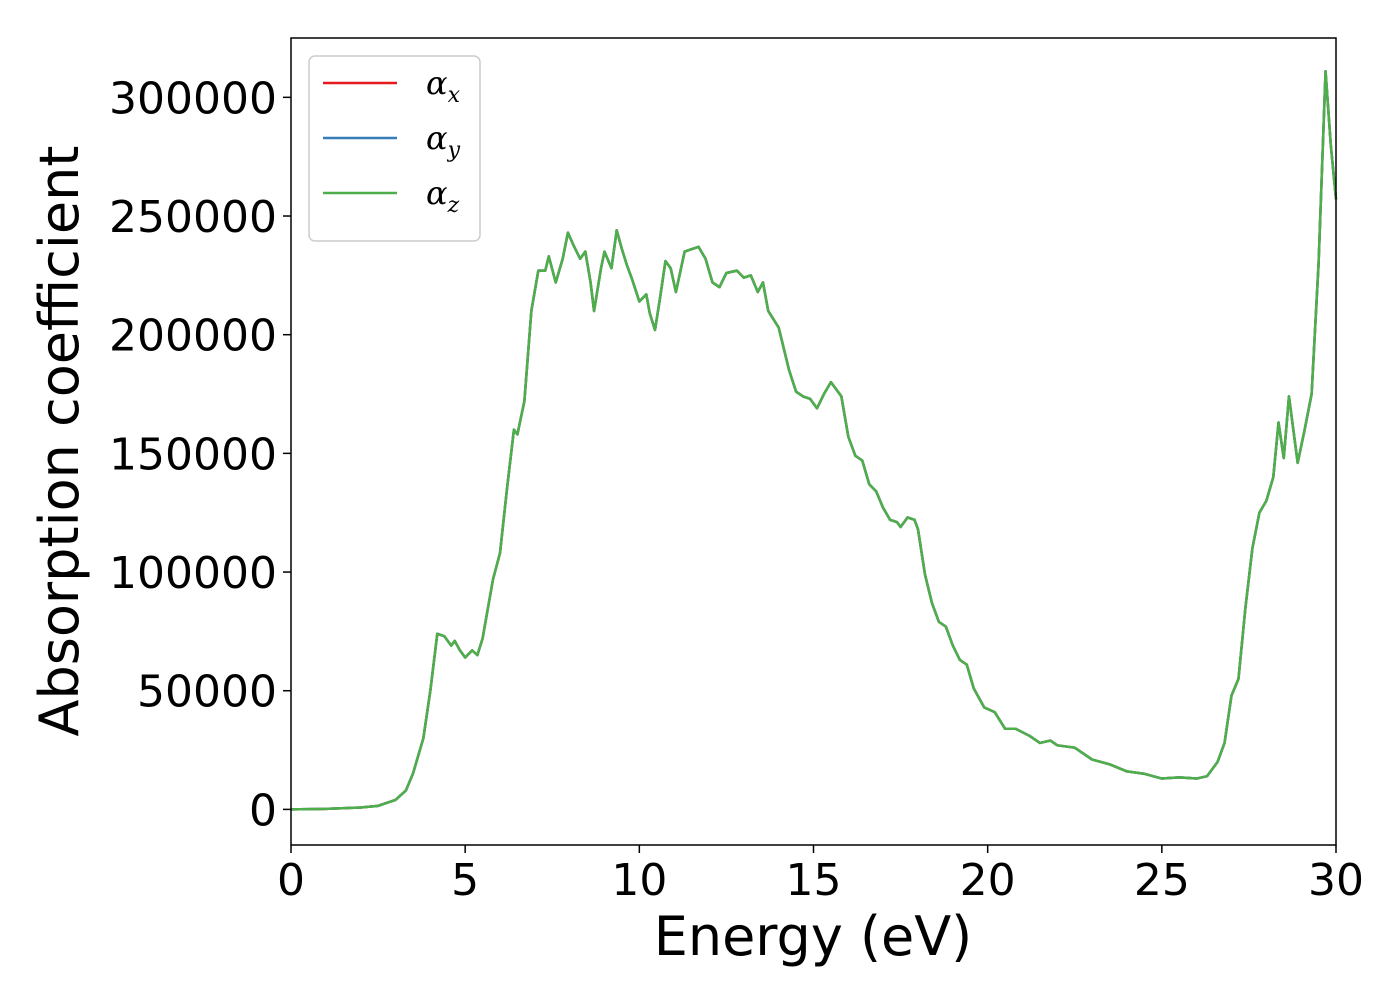  I want to click on x-tick-label: 30, so click(1336, 880).